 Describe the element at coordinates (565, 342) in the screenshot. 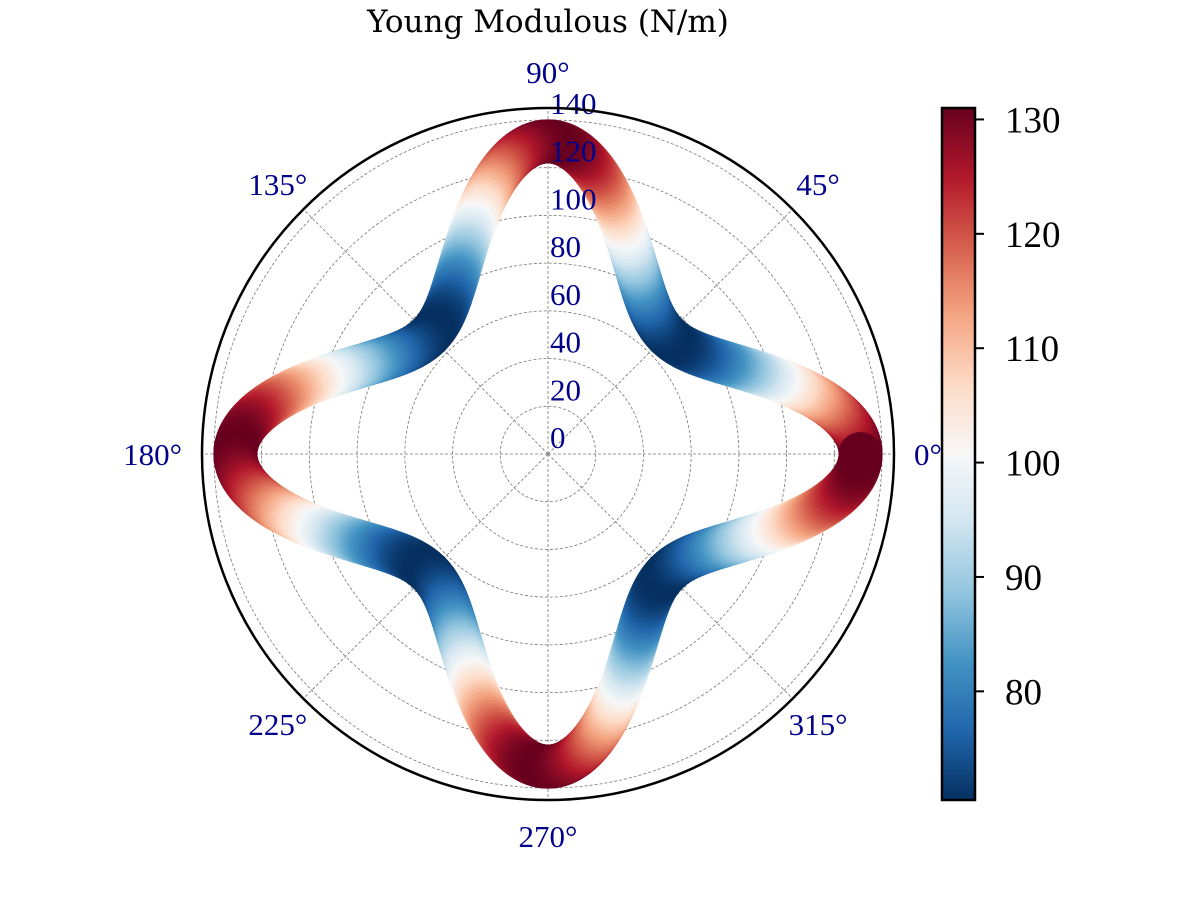

I see `radial-tick-label: 40` at that location.